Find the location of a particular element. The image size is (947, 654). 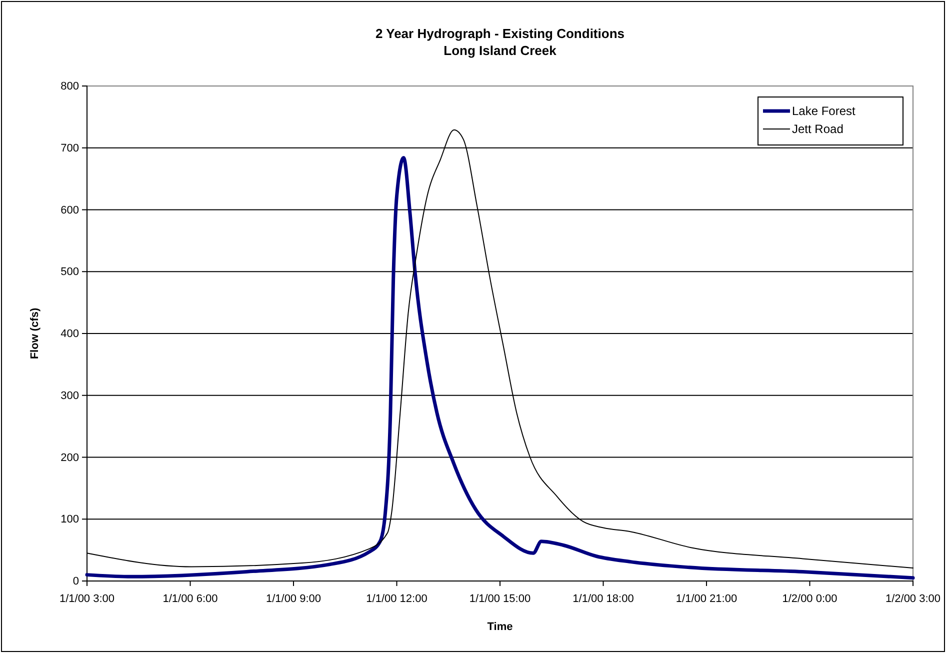

y-tick-label: 500 is located at coordinates (69, 272).